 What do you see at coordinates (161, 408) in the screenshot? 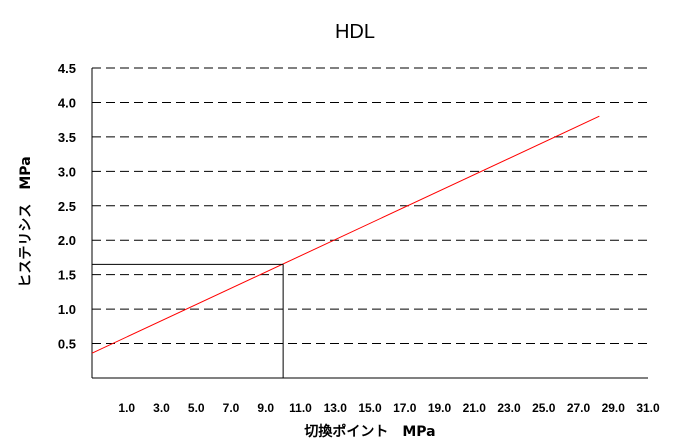
I see `x-tick-label: 3.0` at bounding box center [161, 408].